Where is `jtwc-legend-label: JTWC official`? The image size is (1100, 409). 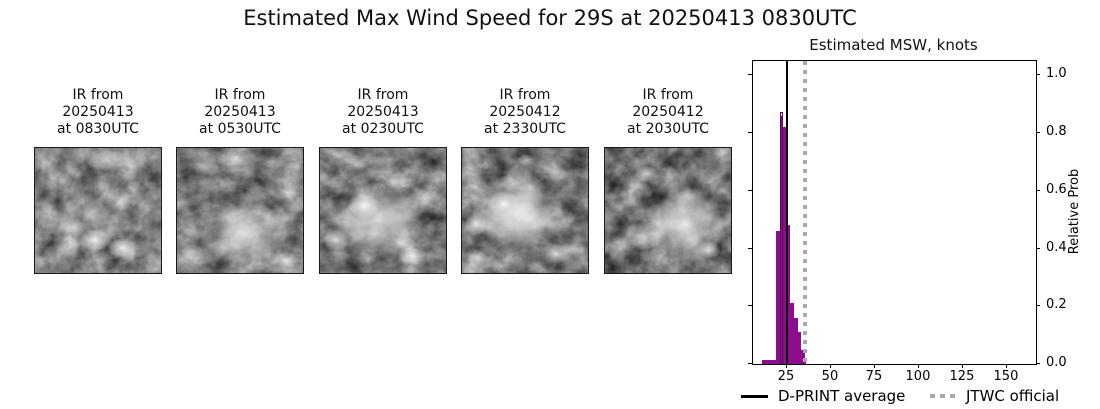
jtwc-legend-label: JTWC official is located at coordinates (1013, 396).